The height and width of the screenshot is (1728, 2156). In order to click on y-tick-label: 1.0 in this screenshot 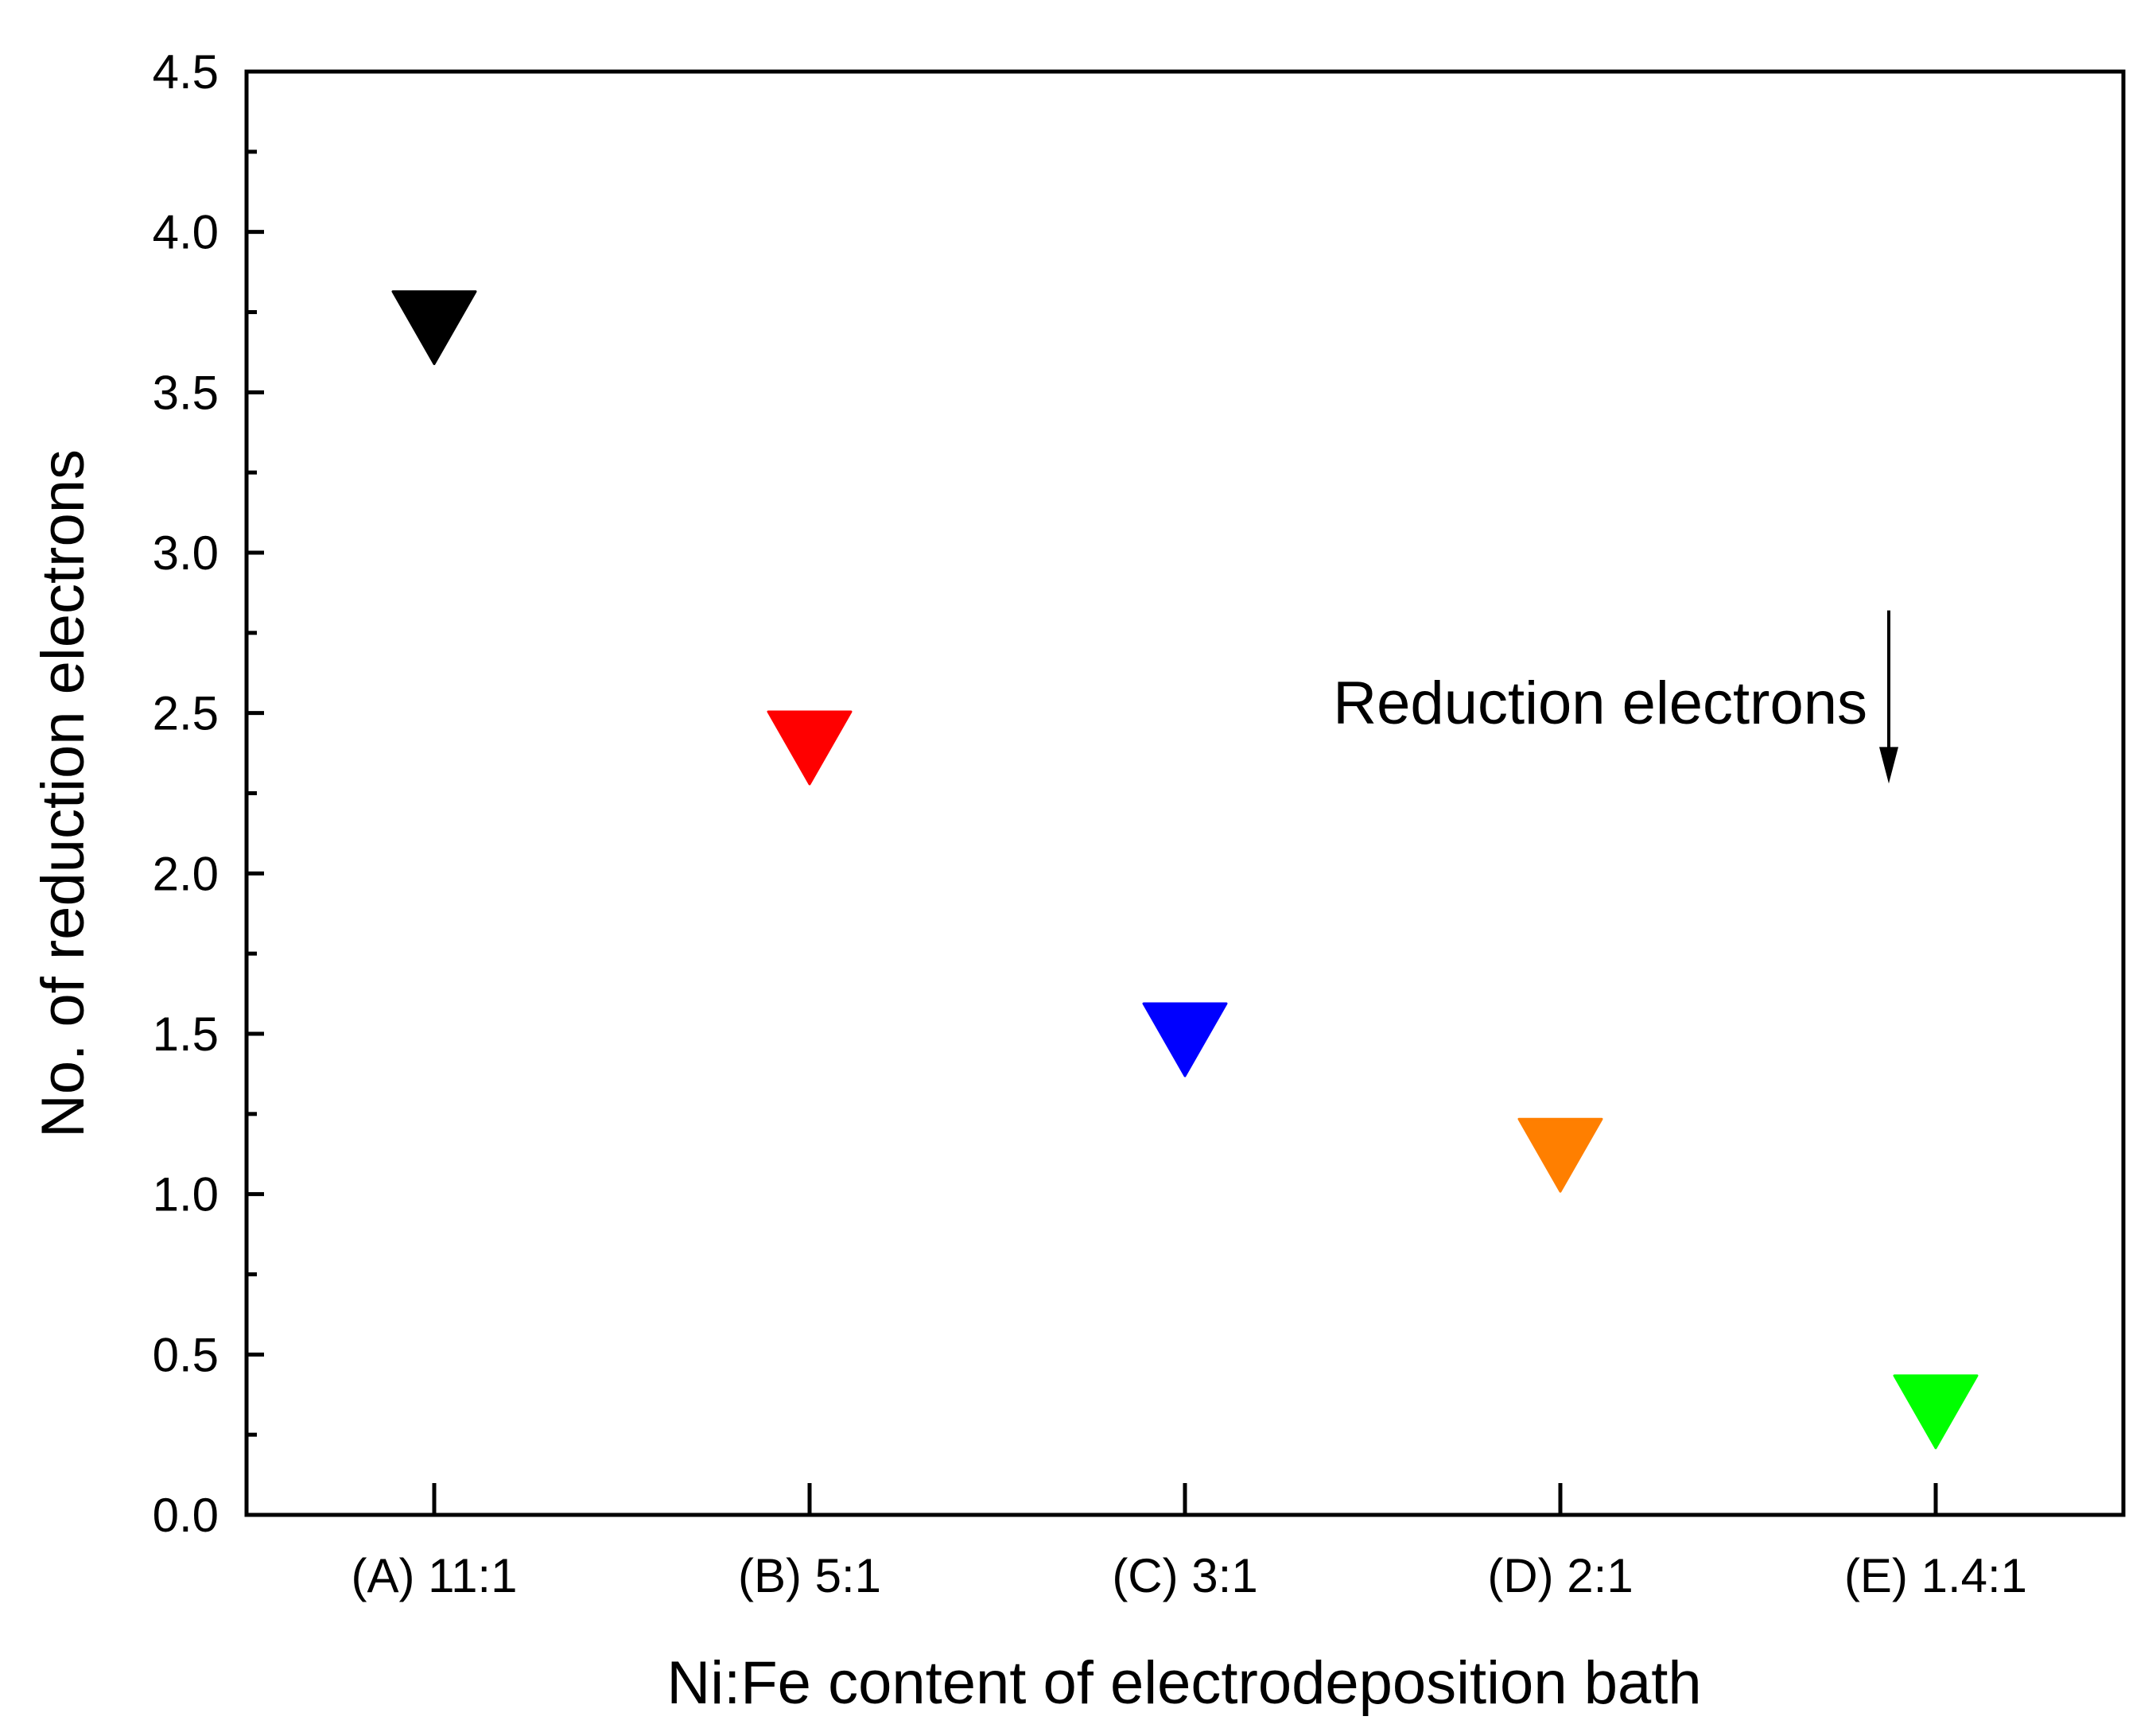, I will do `click(186, 1194)`.